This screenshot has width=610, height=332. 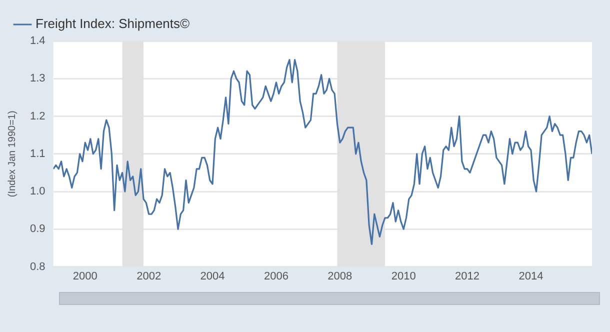 What do you see at coordinates (113, 24) in the screenshot?
I see `legend-label: Freight Index: Shipments©` at bounding box center [113, 24].